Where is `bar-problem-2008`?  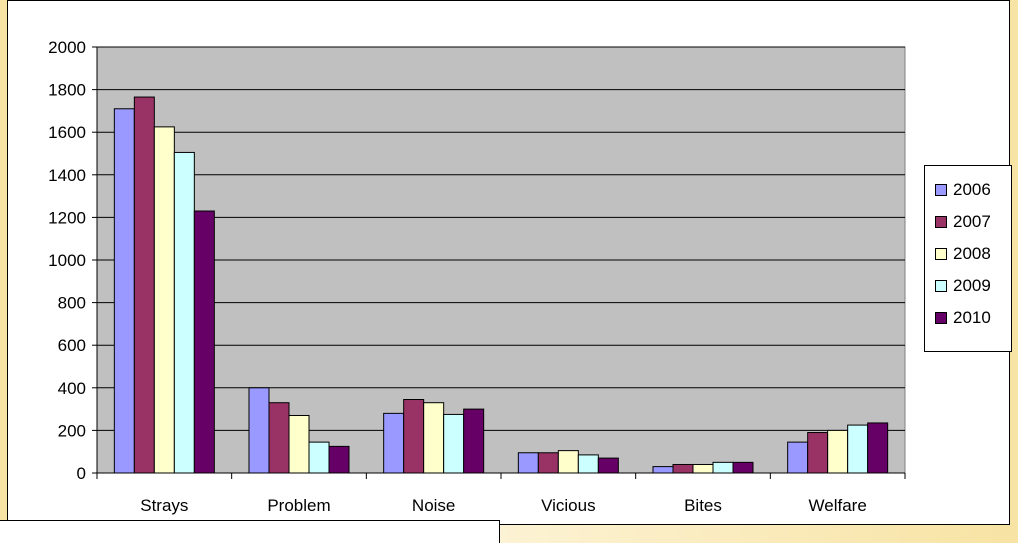 bar-problem-2008 is located at coordinates (299, 444).